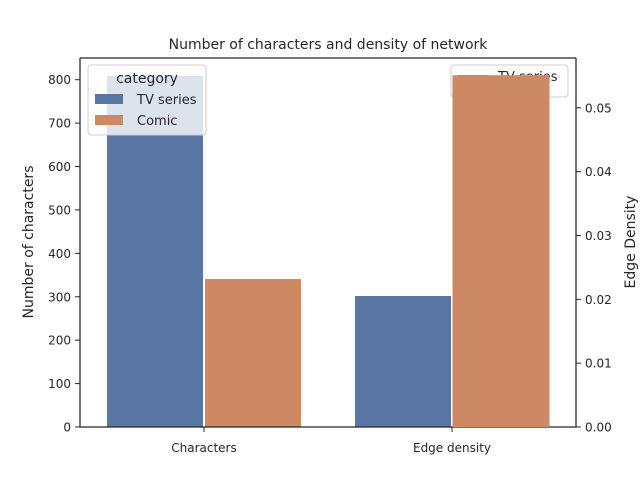  Describe the element at coordinates (598, 300) in the screenshot. I see `y-right-tick-label: 0.02` at that location.